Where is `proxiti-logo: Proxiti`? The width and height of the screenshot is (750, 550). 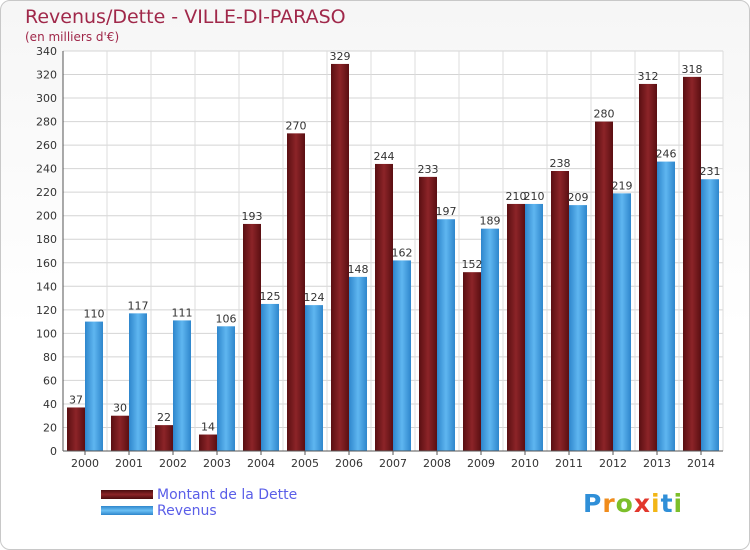 proxiti-logo: Proxiti is located at coordinates (633, 503).